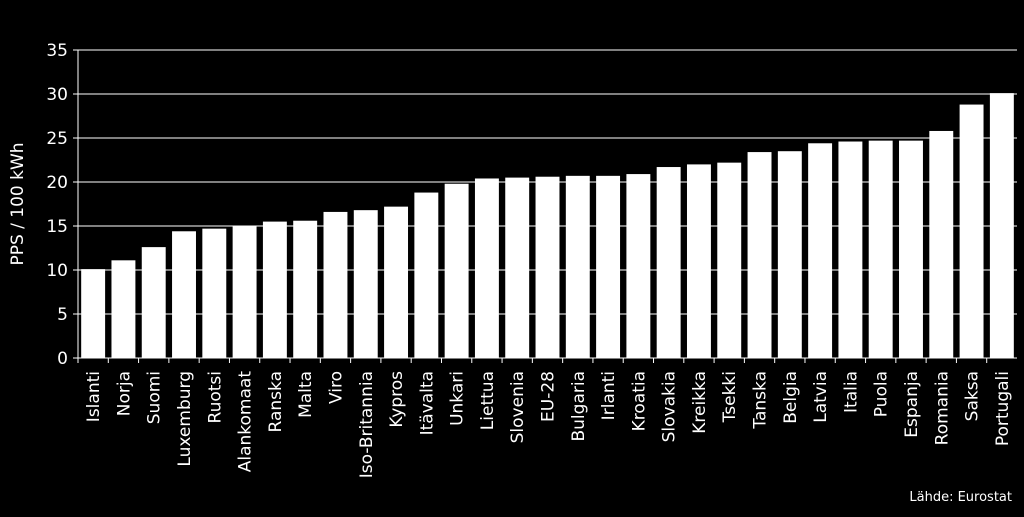  I want to click on y-tick-label: 20, so click(57, 183).